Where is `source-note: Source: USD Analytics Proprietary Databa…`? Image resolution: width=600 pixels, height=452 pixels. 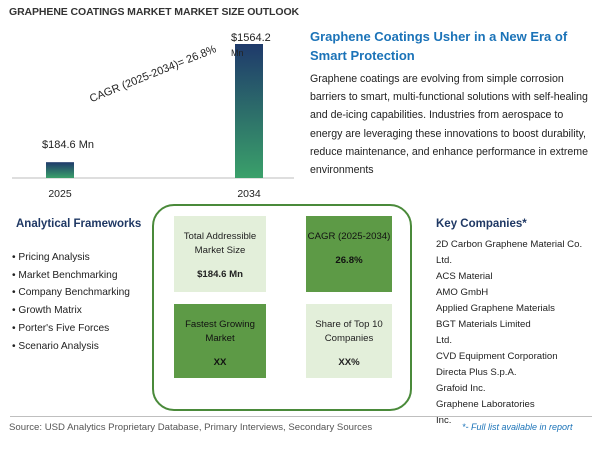 source-note: Source: USD Analytics Proprietary Databa… is located at coordinates (190, 427).